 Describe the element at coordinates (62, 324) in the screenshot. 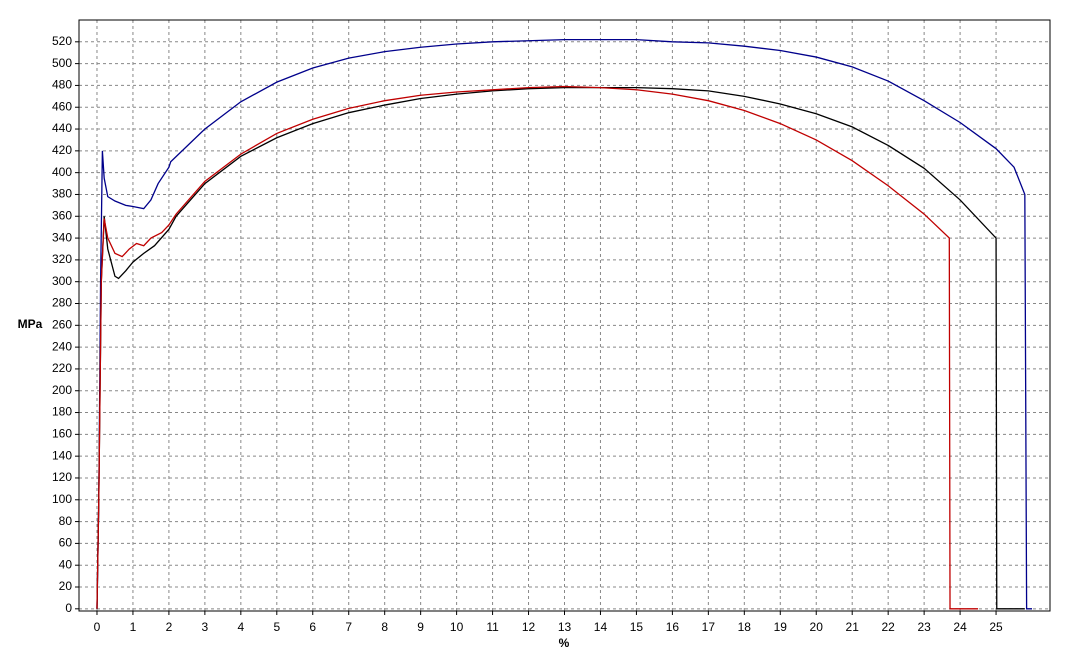

I see `y-tick-label: 260` at that location.